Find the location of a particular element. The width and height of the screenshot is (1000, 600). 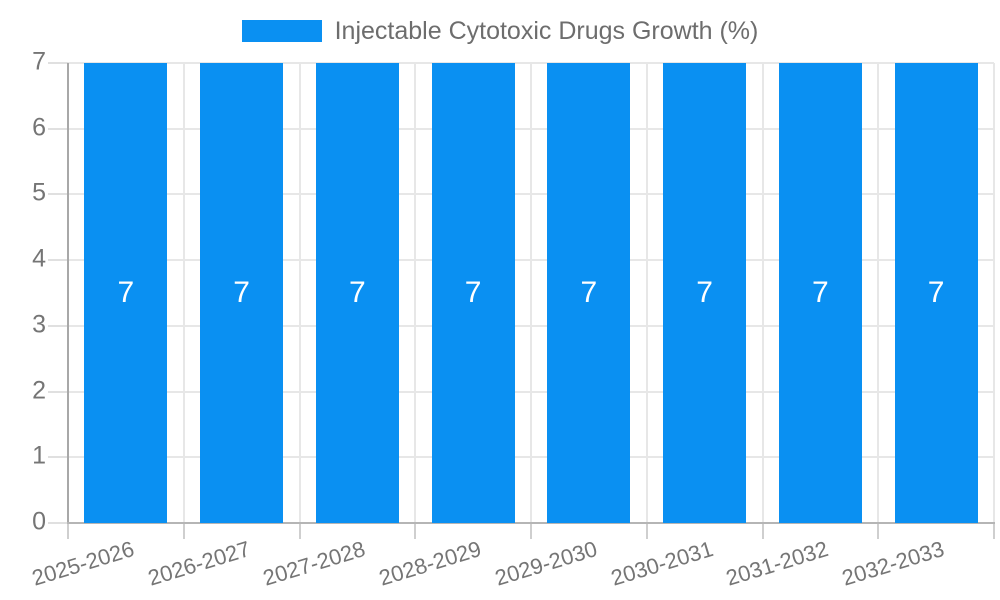

y-axis-tick-label: 5 is located at coordinates (39, 192).